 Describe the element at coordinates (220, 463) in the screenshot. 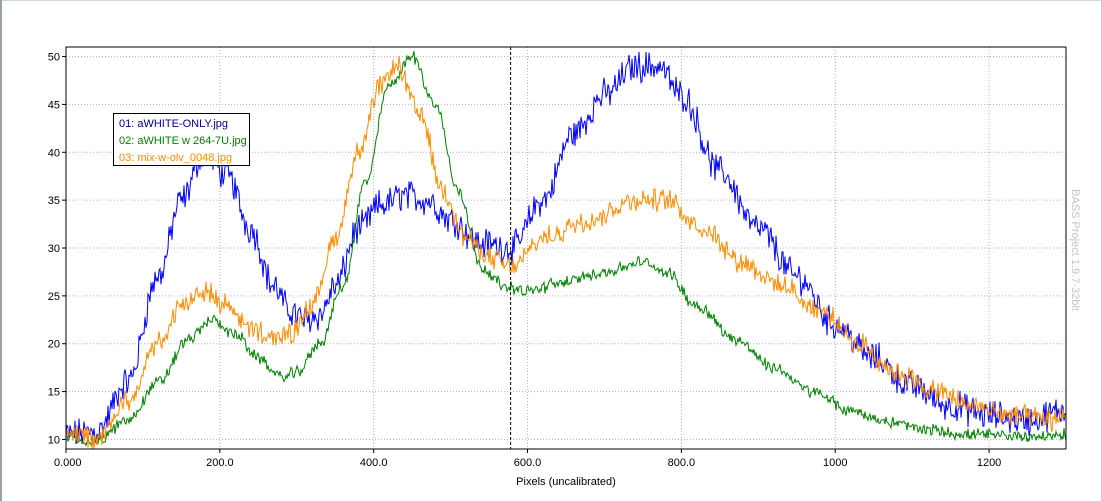

I see `x-tick-label-1: 200.0` at that location.